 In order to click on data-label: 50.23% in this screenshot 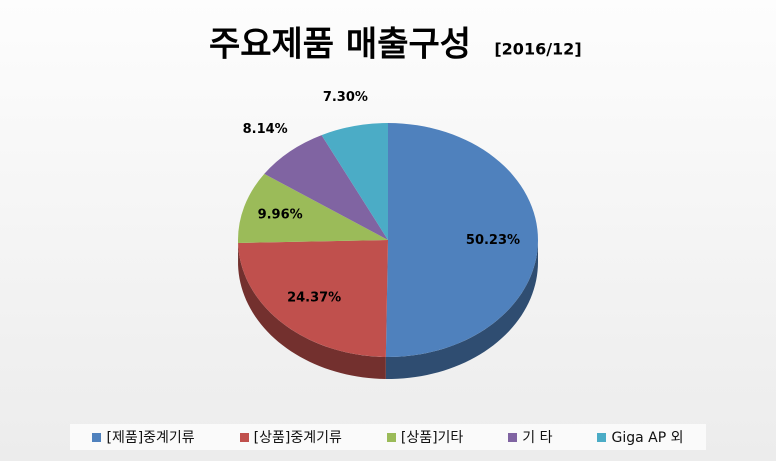, I will do `click(493, 240)`.